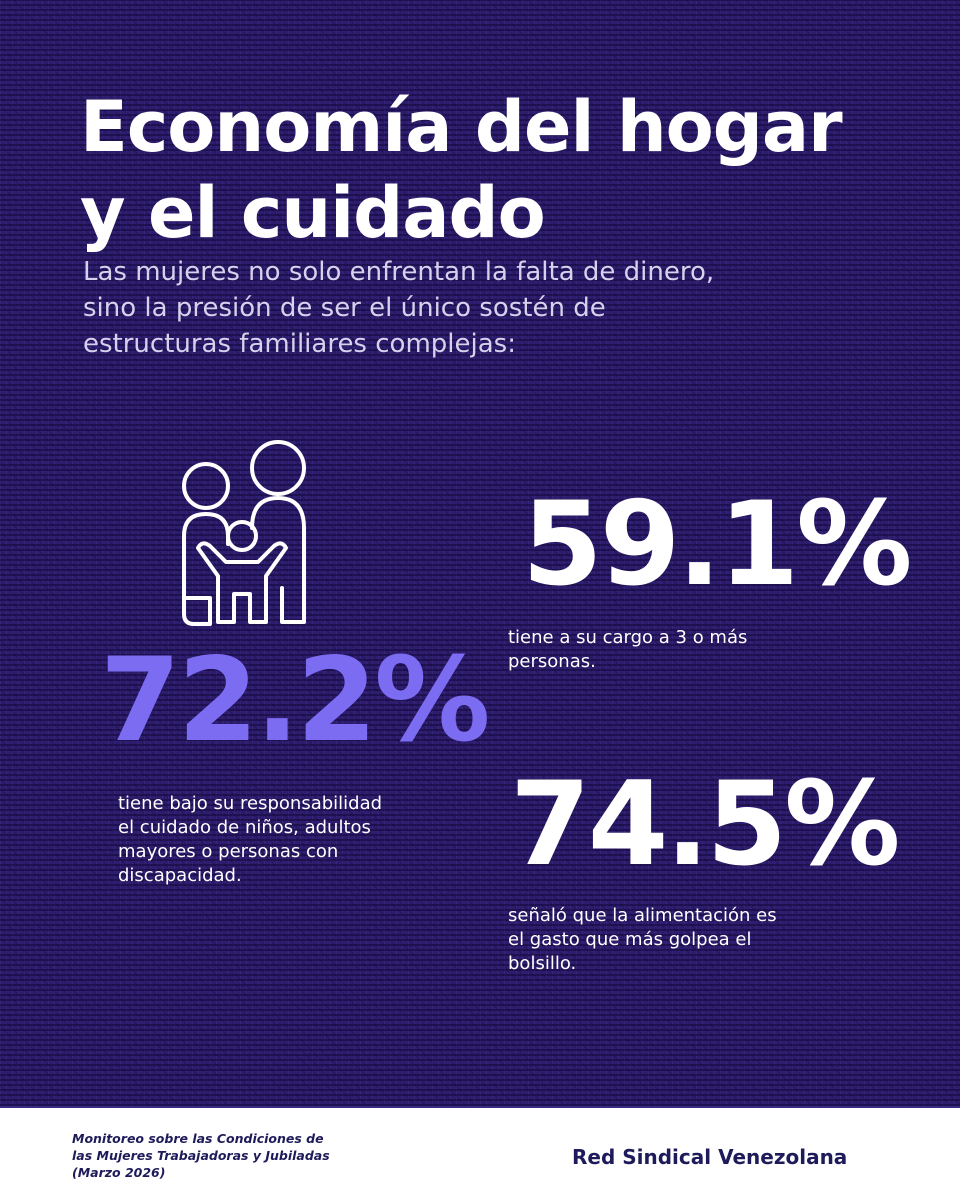 The height and width of the screenshot is (1200, 960). I want to click on stat-dependents-desc-line-1: tiene a su cargo a 3 o más, so click(627, 637).